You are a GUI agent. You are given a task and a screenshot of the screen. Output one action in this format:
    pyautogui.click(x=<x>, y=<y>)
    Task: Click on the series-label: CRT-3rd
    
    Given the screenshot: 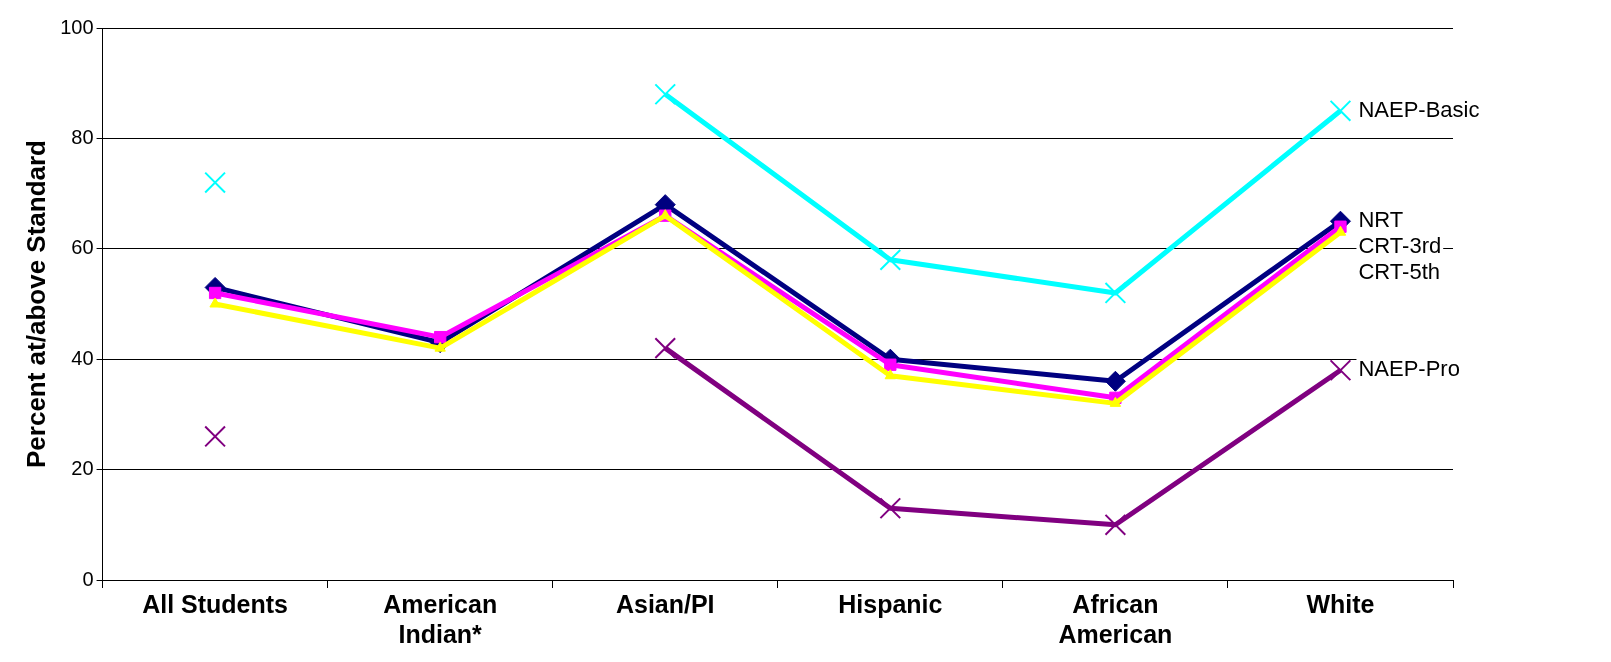 What is the action you would take?
    pyautogui.click(x=1400, y=246)
    